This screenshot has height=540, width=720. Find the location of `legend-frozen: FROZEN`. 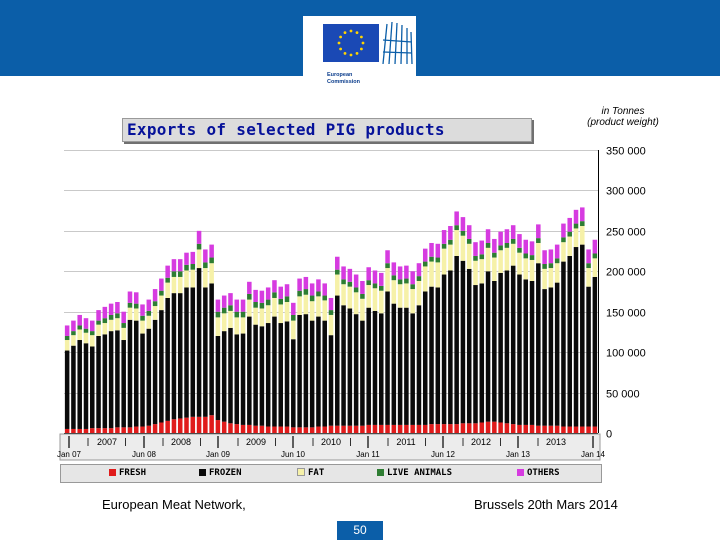

legend-frozen: FROZEN is located at coordinates (220, 473).